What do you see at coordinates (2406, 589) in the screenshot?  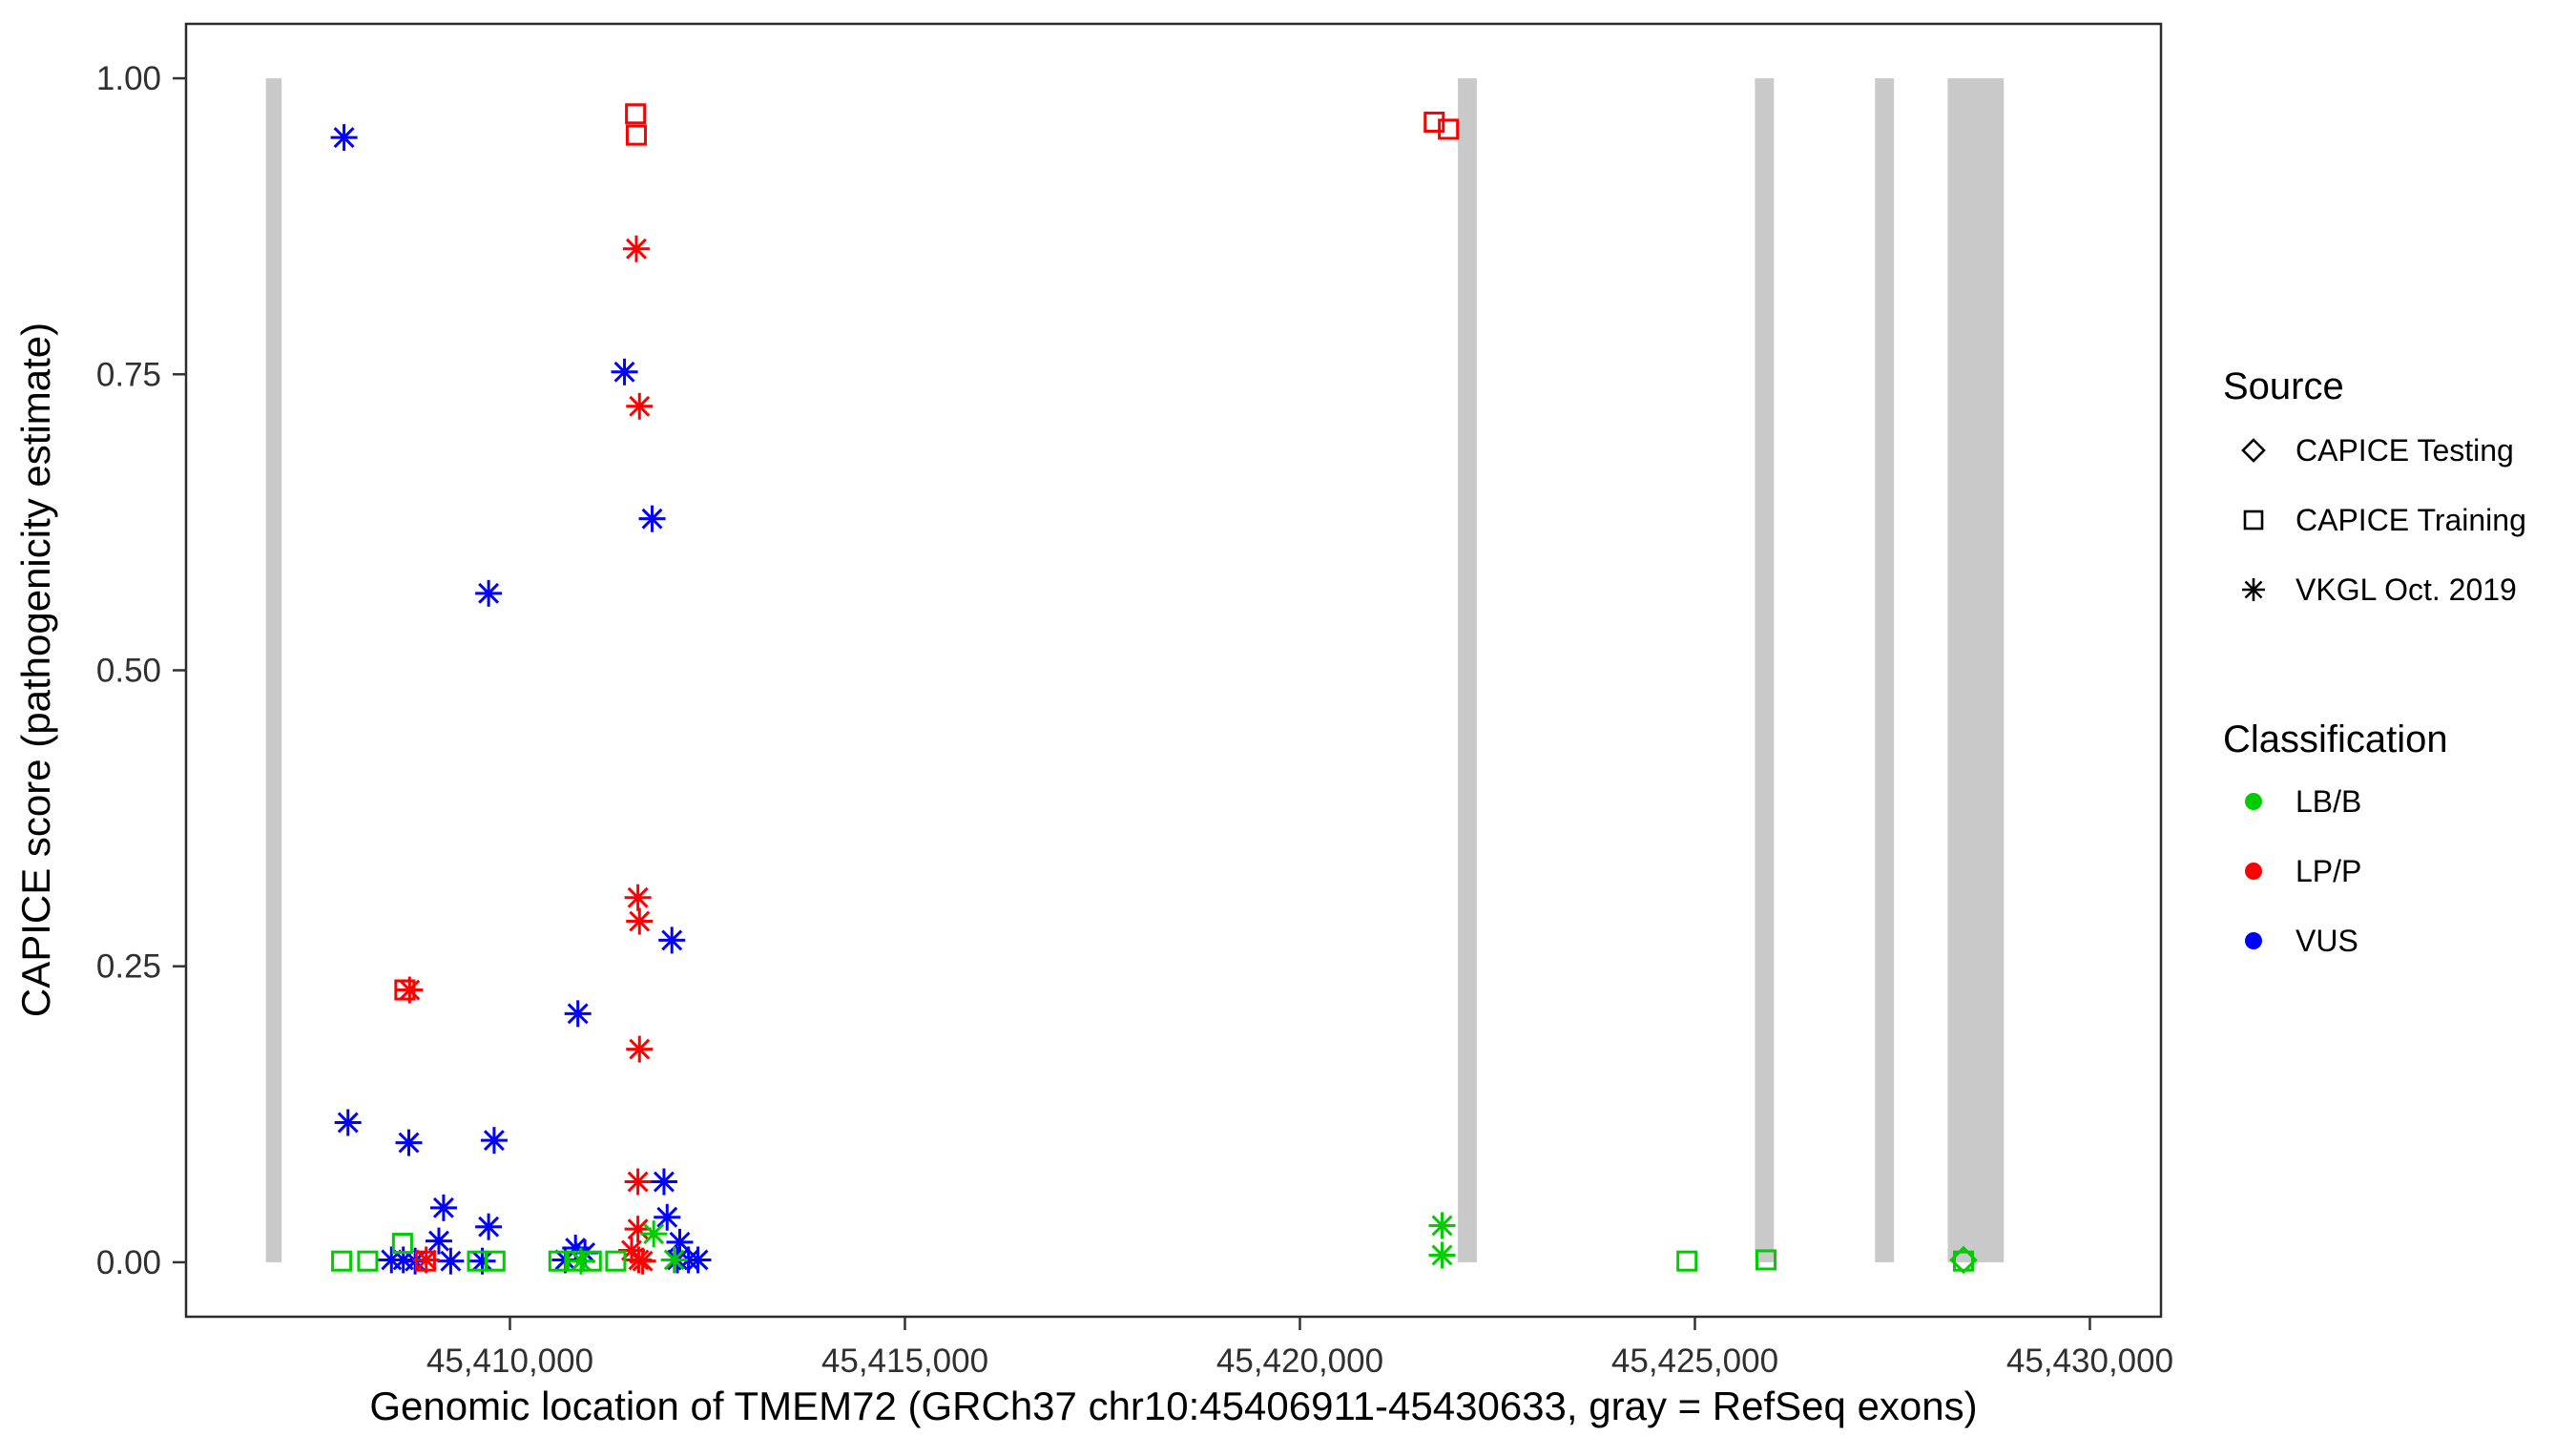 I see `legend-item-label: VKGL Oct. 2019` at bounding box center [2406, 589].